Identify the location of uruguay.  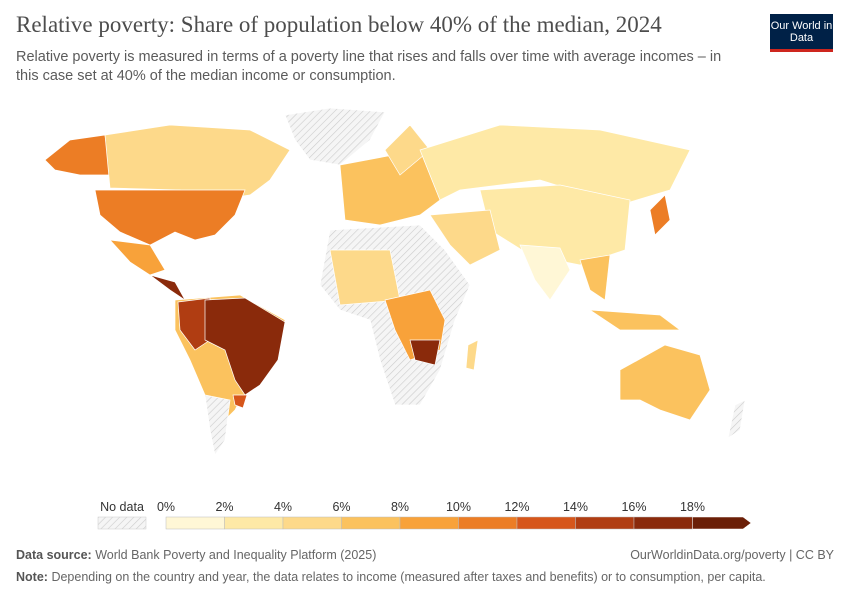
(240, 401).